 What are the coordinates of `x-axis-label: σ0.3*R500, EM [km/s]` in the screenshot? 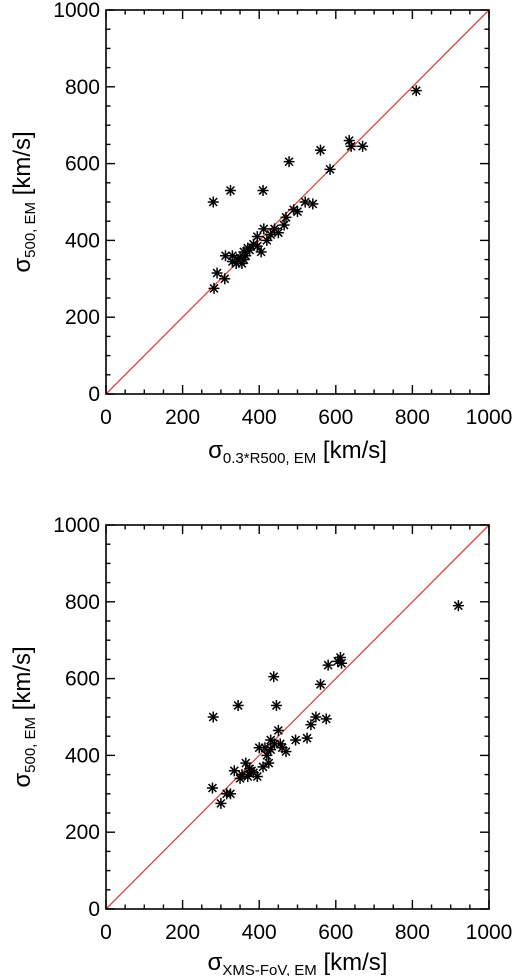 It's located at (297, 452).